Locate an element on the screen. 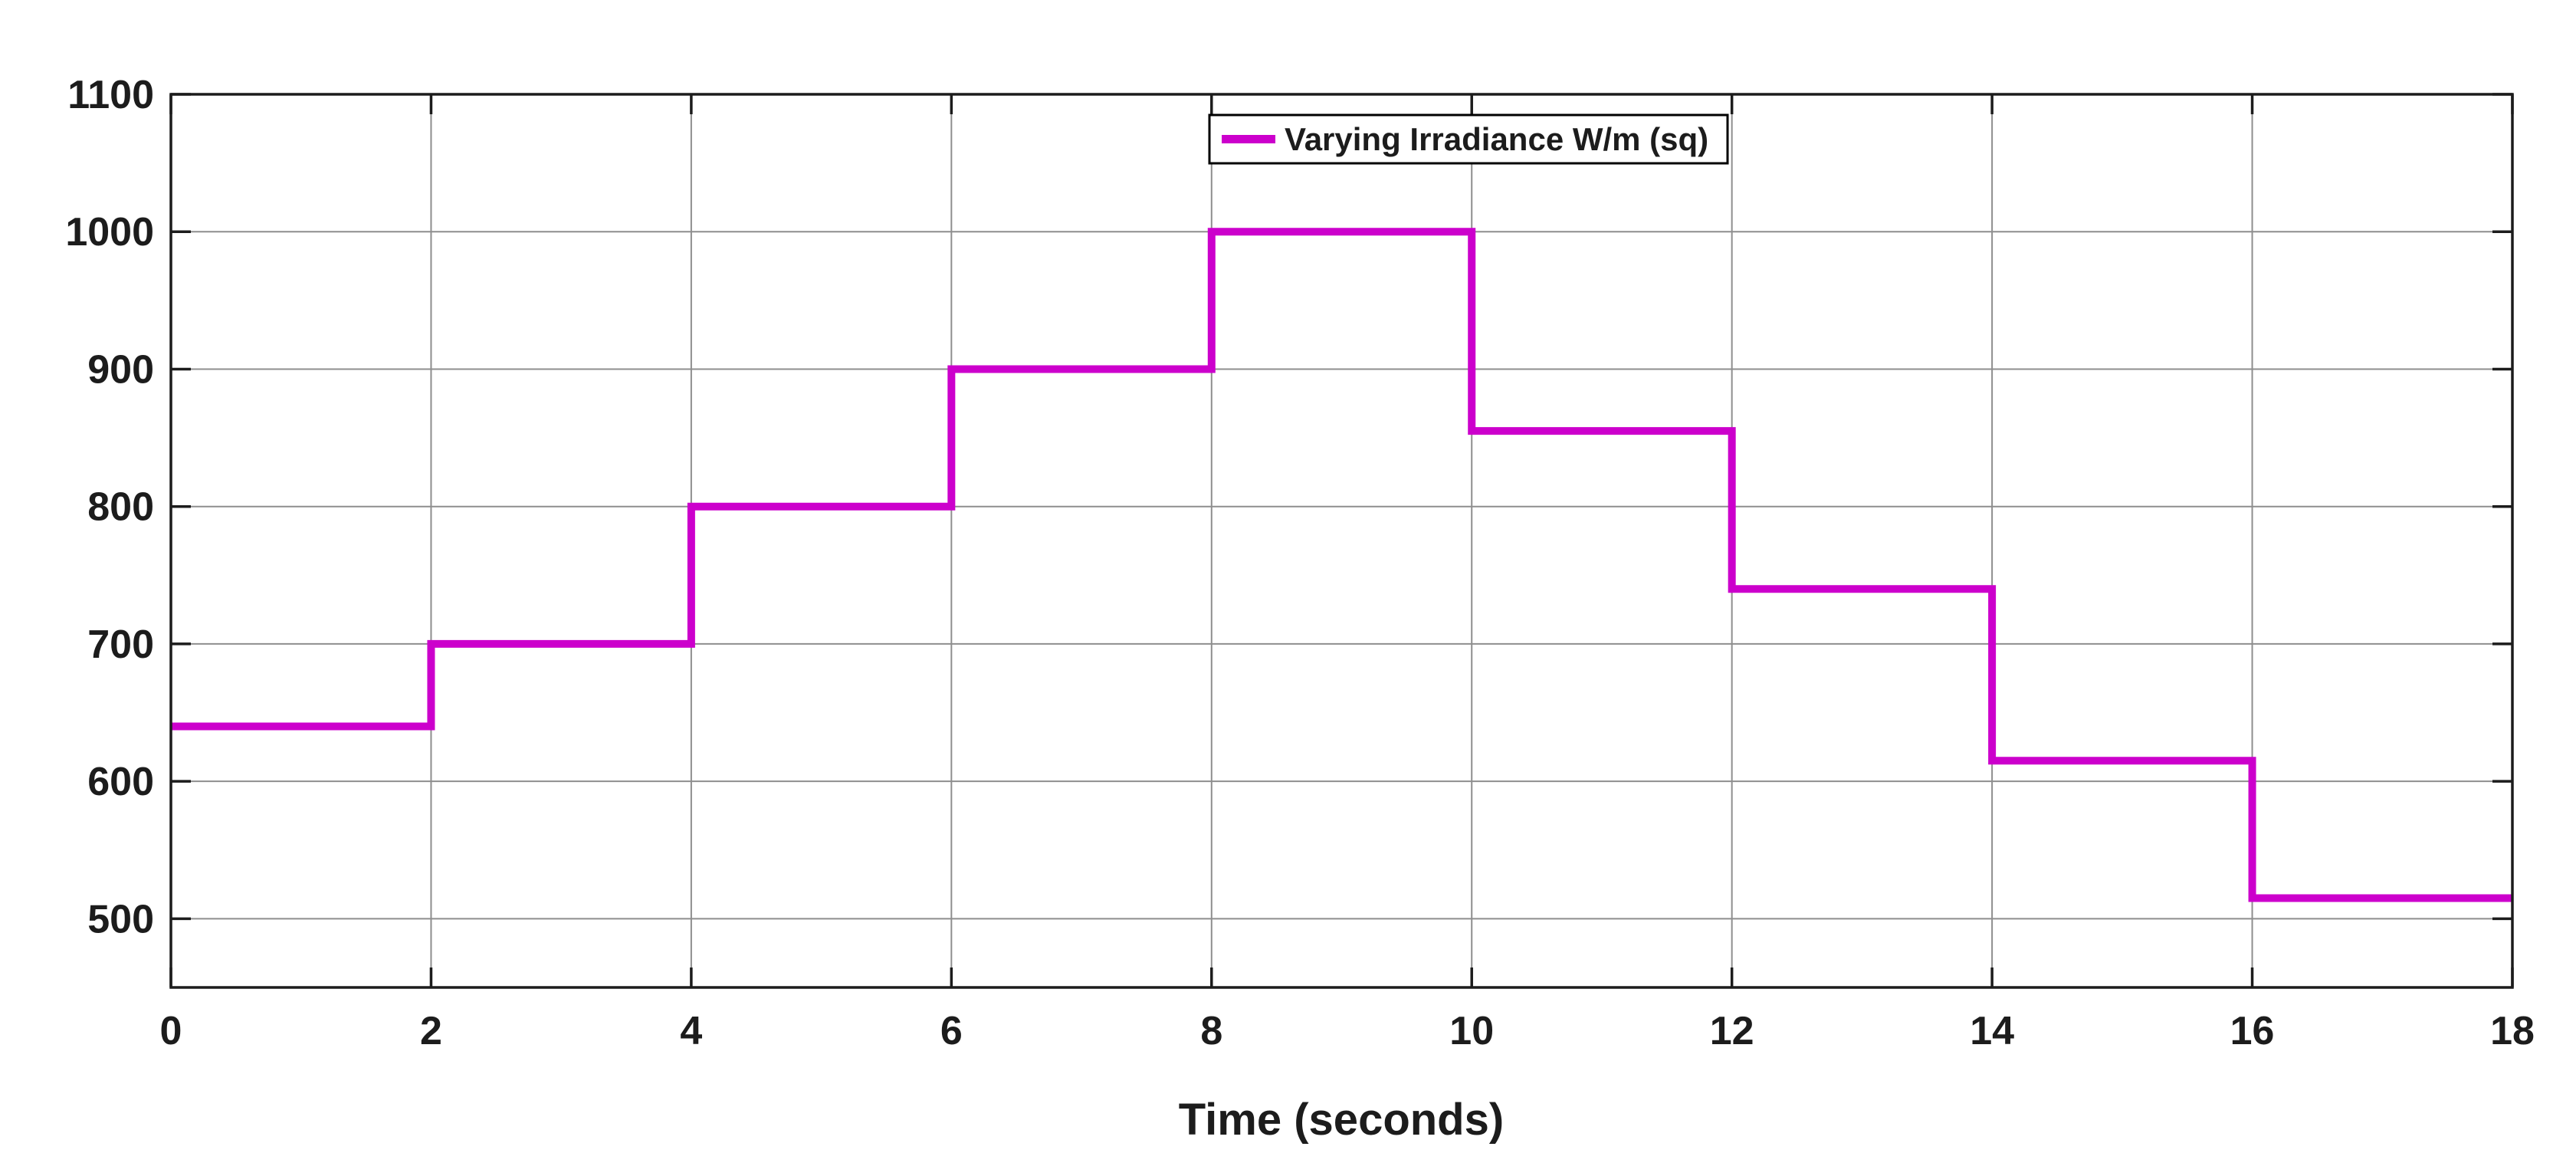  y-tick-label: 1100 is located at coordinates (110, 95).